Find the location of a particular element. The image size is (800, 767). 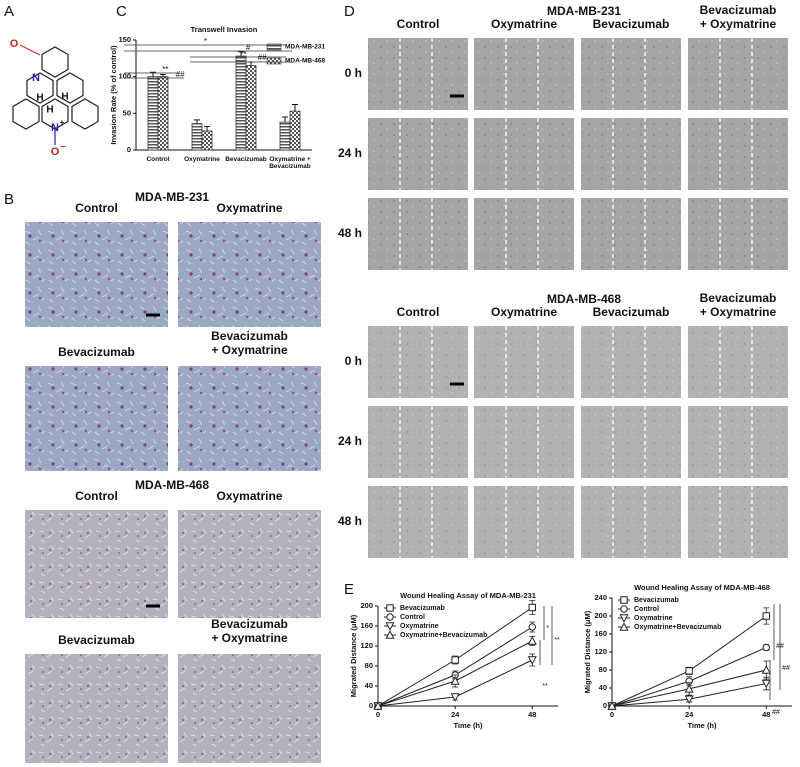

y-tick-label: 150 is located at coordinates (124, 39).